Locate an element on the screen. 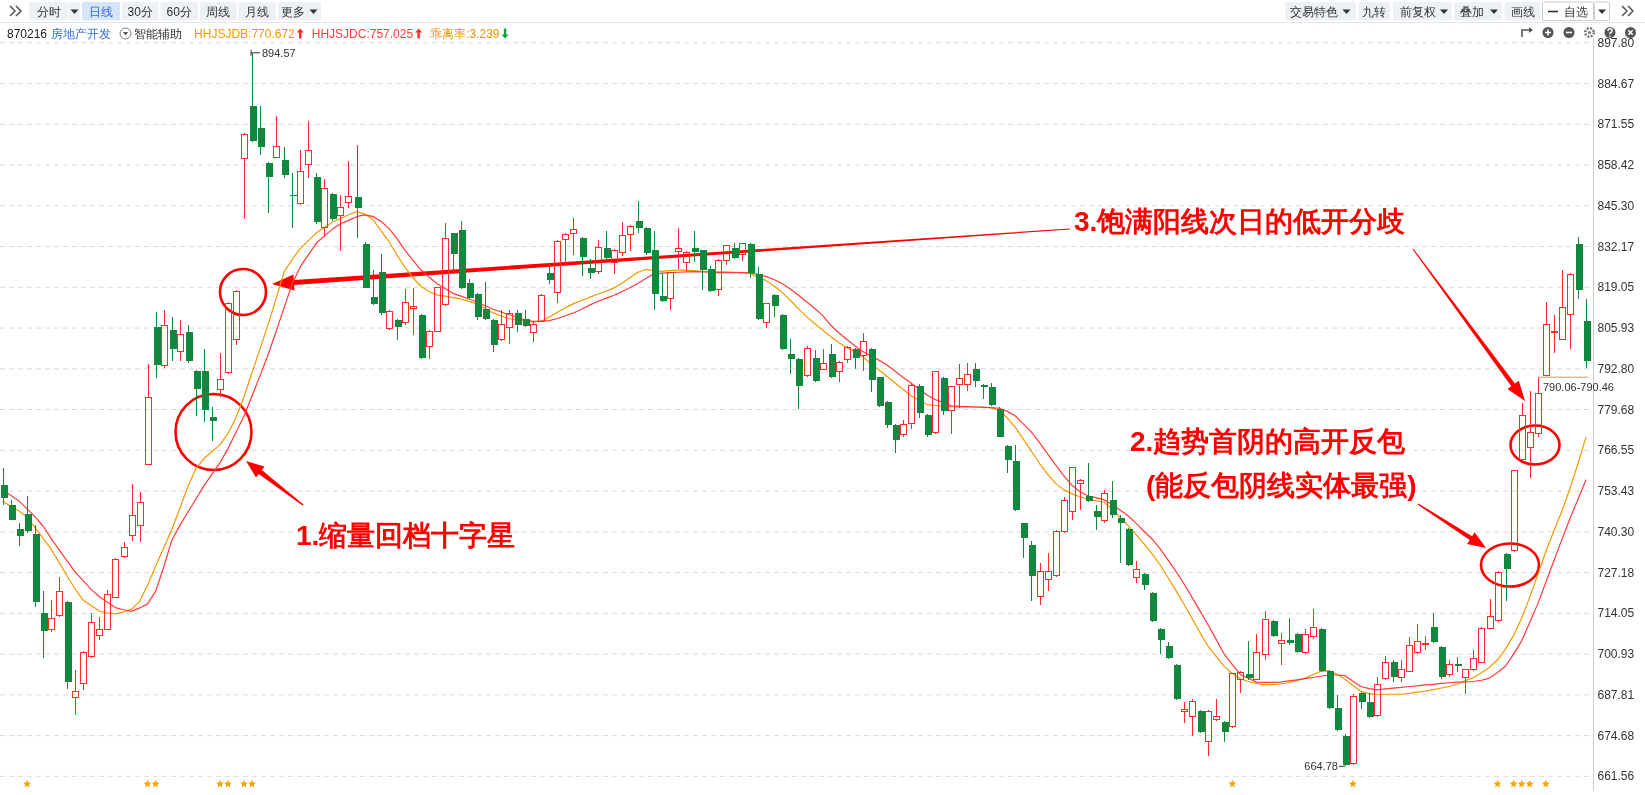  y-tick-label: 832.17 is located at coordinates (1616, 246).